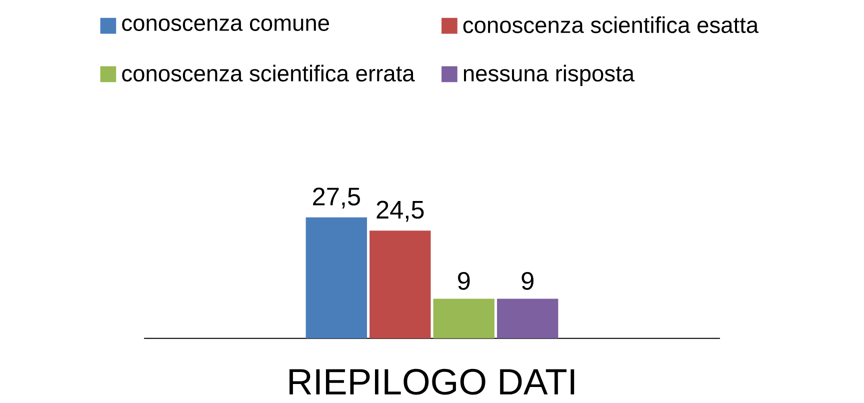  I want to click on x-tick-label: RIEPILOGO DATI, so click(432, 381).